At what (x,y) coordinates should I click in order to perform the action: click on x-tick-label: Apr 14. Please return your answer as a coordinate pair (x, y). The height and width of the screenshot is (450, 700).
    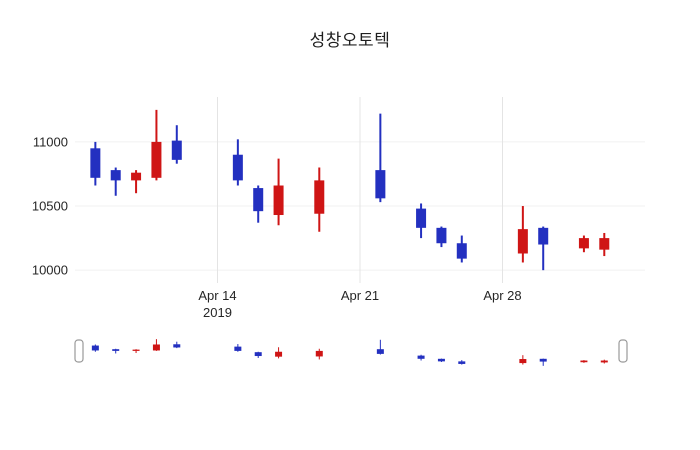
    Looking at the image, I should click on (217, 295).